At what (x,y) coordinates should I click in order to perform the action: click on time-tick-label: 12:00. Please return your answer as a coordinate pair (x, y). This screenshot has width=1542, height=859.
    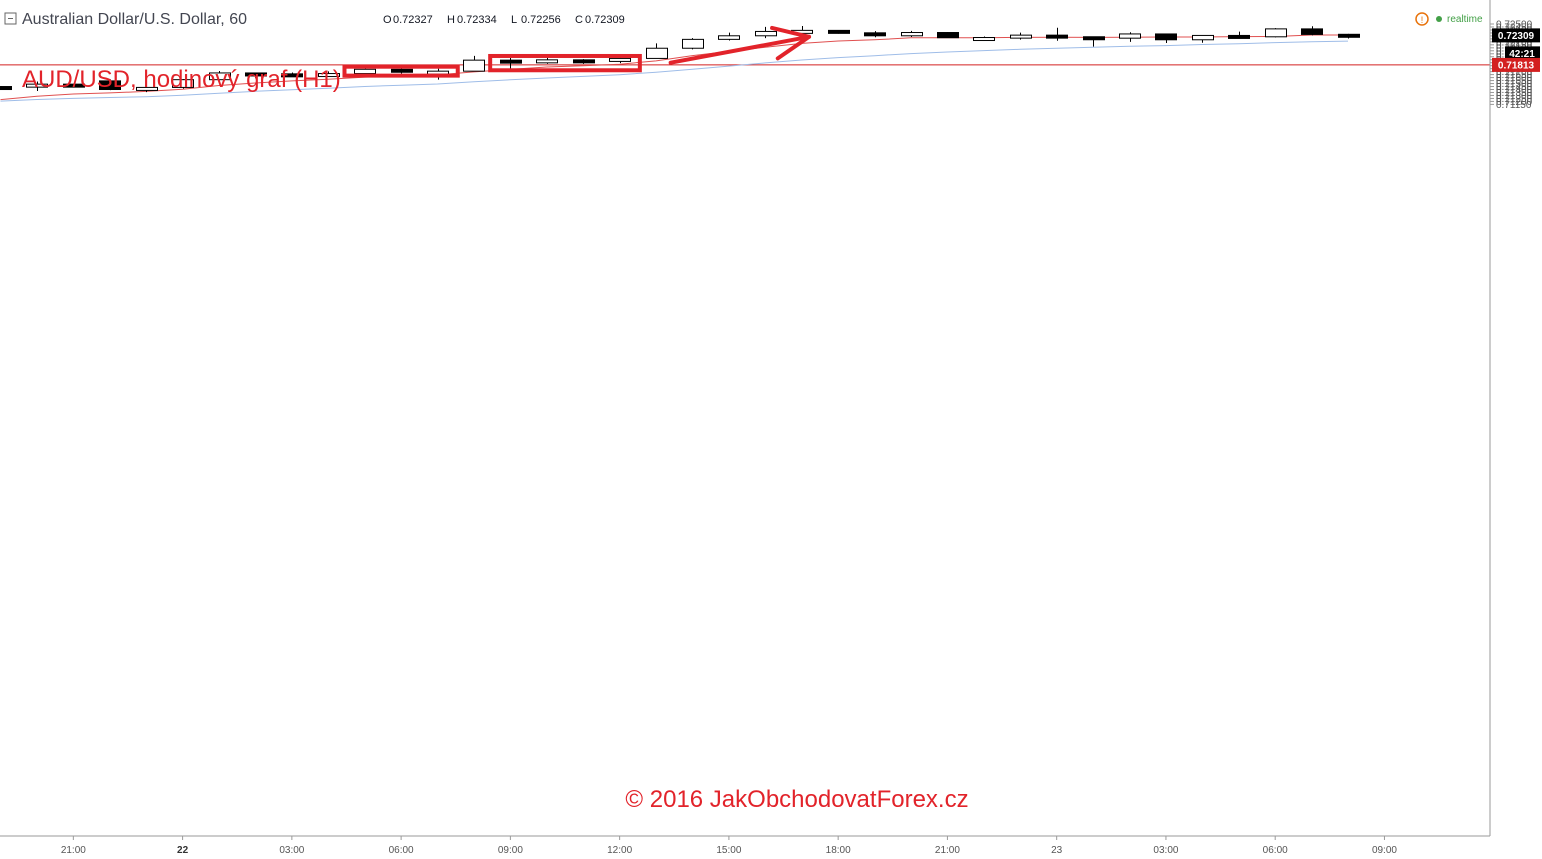
    Looking at the image, I should click on (619, 850).